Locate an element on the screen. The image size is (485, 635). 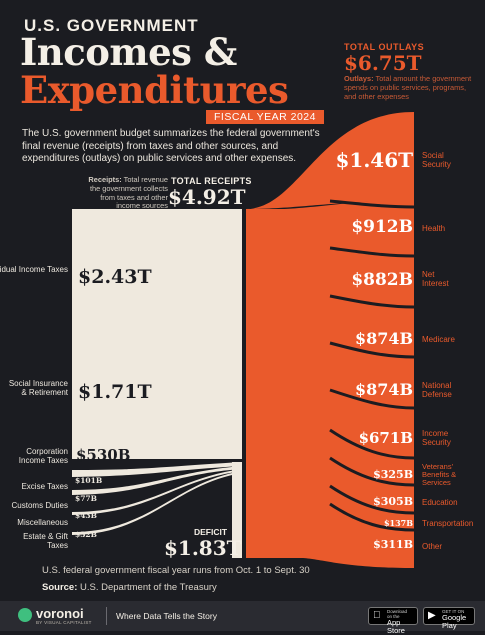
outlays-header: TOTAL OUTLAYS is located at coordinates (384, 47).